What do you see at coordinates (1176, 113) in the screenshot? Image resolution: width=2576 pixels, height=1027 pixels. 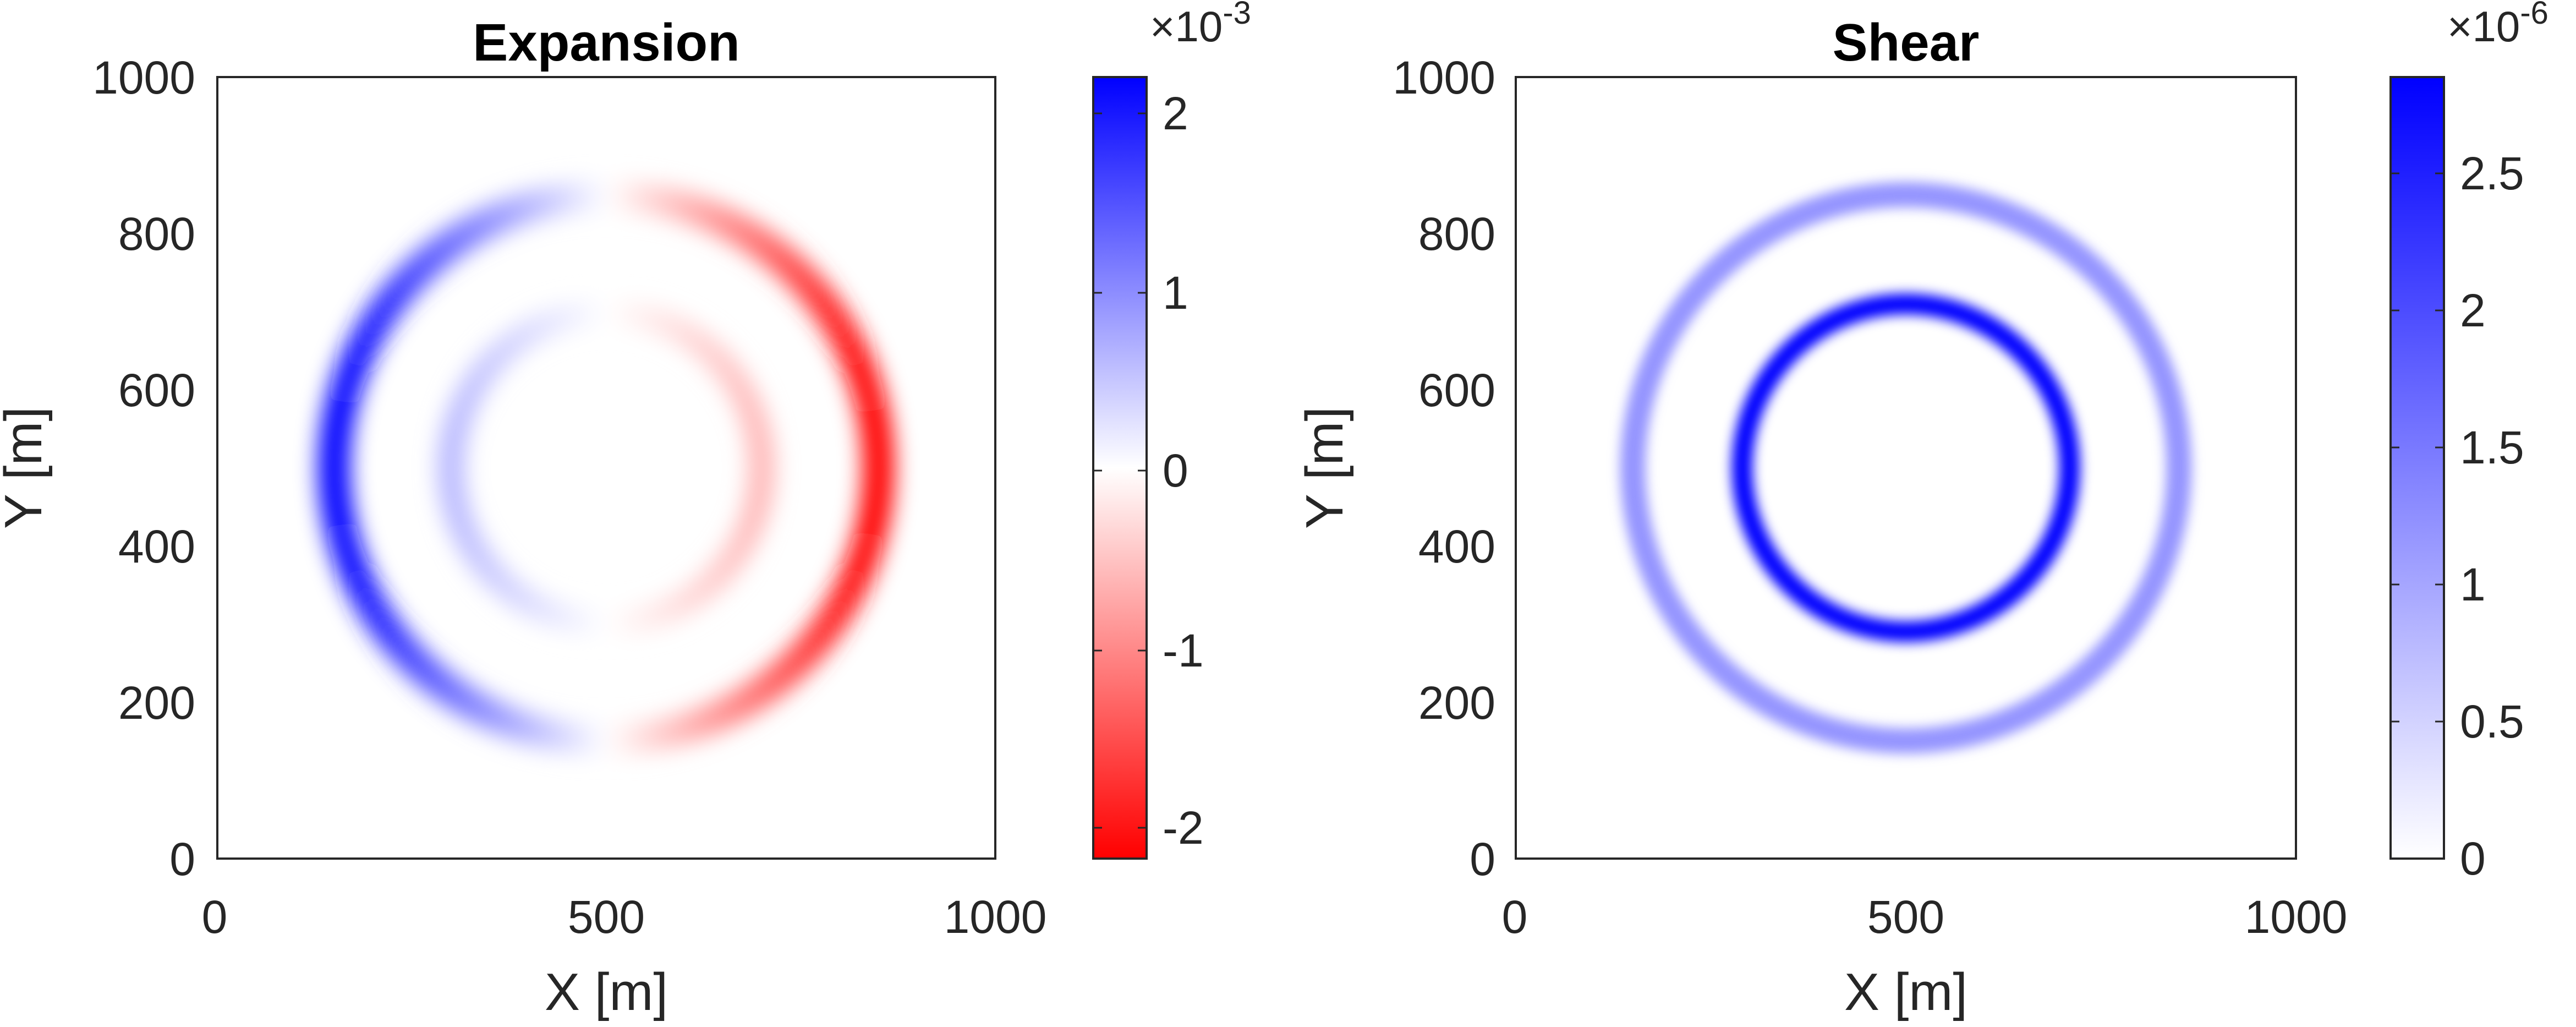 I see `expansion-cbtick-2: 2` at bounding box center [1176, 113].